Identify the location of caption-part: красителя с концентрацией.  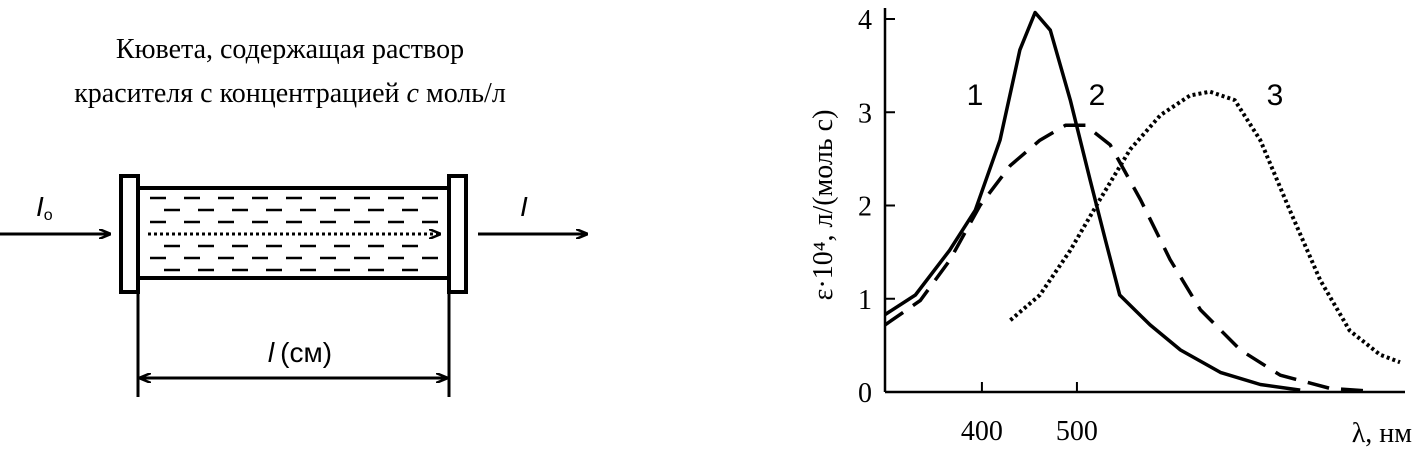
(240, 93).